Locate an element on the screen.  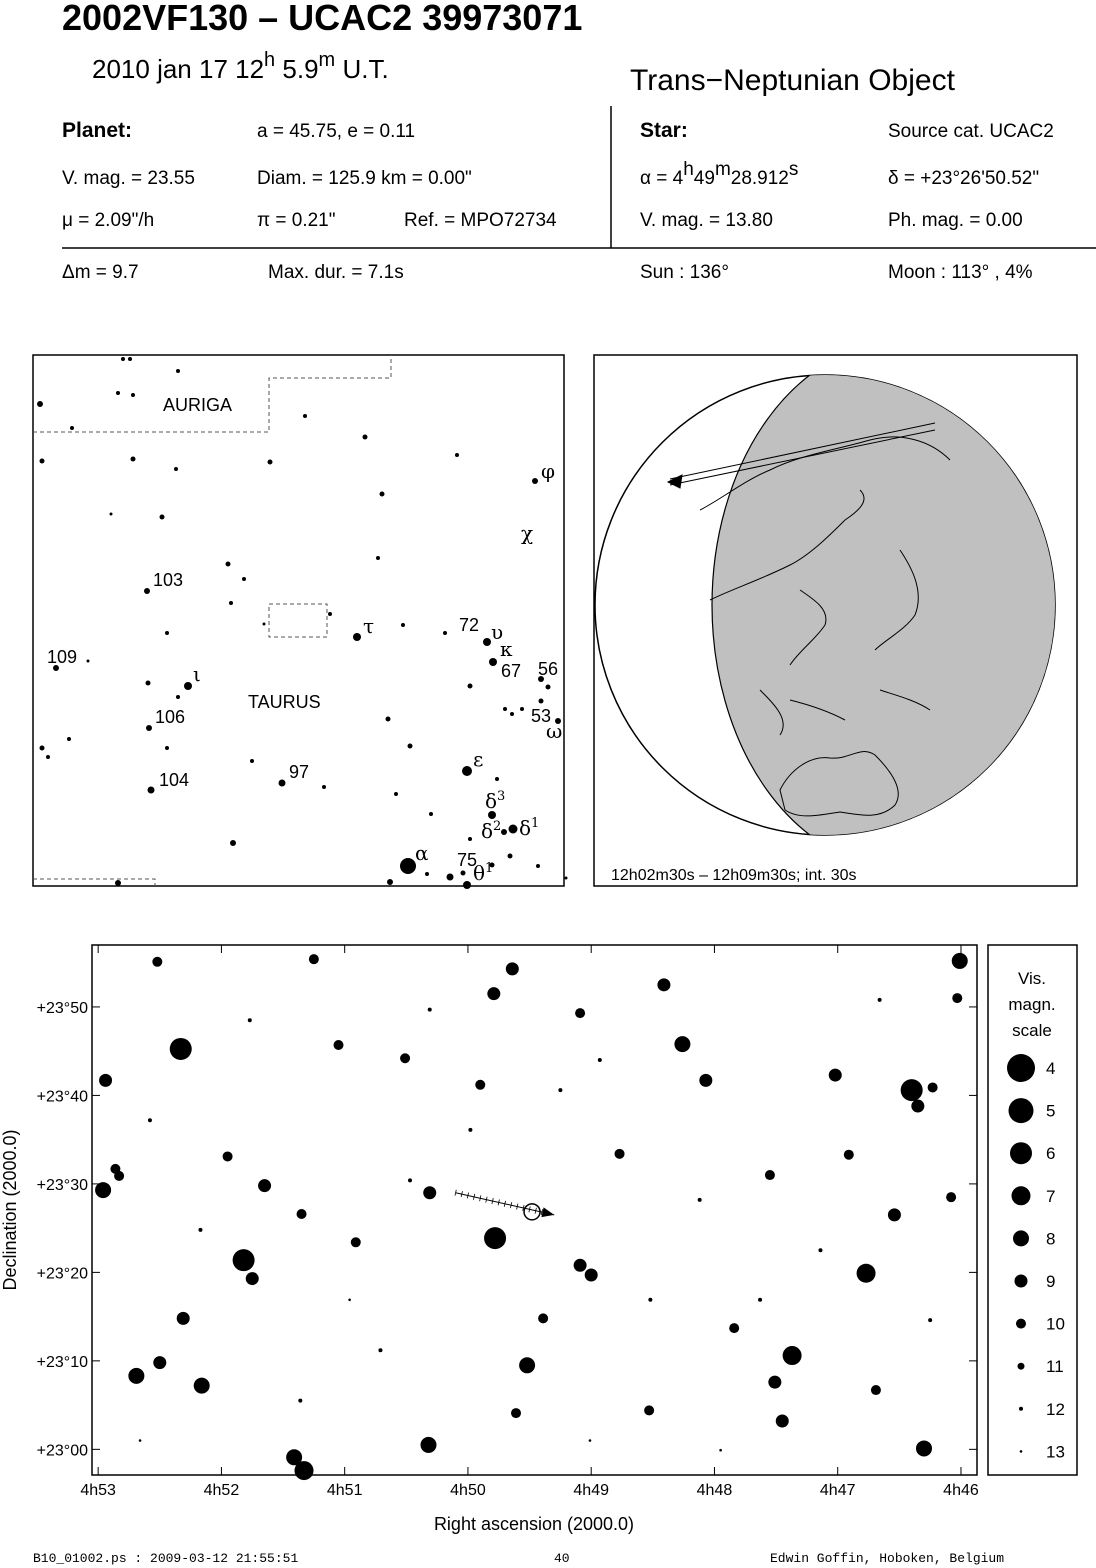
date-sup: h is located at coordinates (269, 60).